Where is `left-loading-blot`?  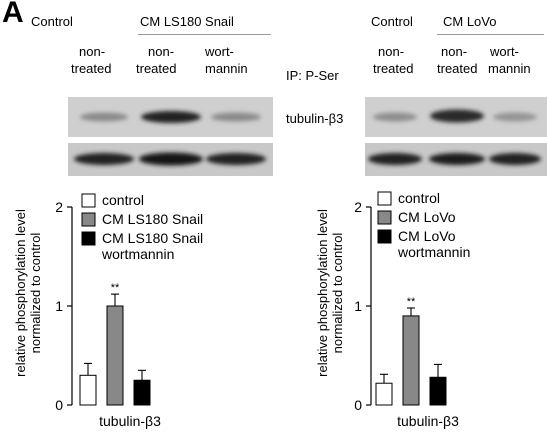 left-loading-blot is located at coordinates (170, 159).